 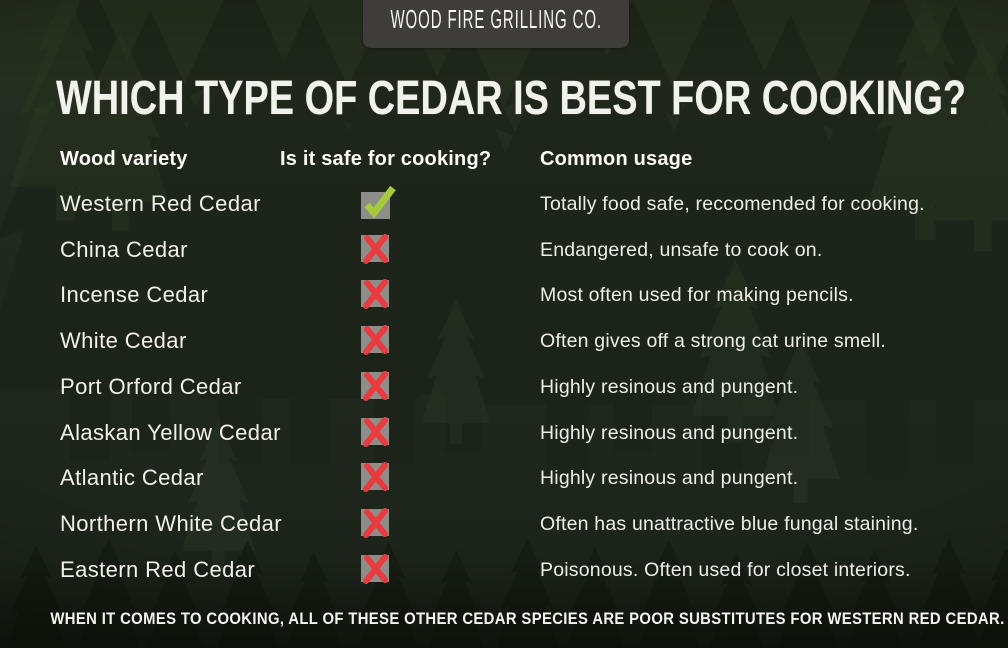 I want to click on wood-variety-cell: Western Red Cedar, so click(x=160, y=203).